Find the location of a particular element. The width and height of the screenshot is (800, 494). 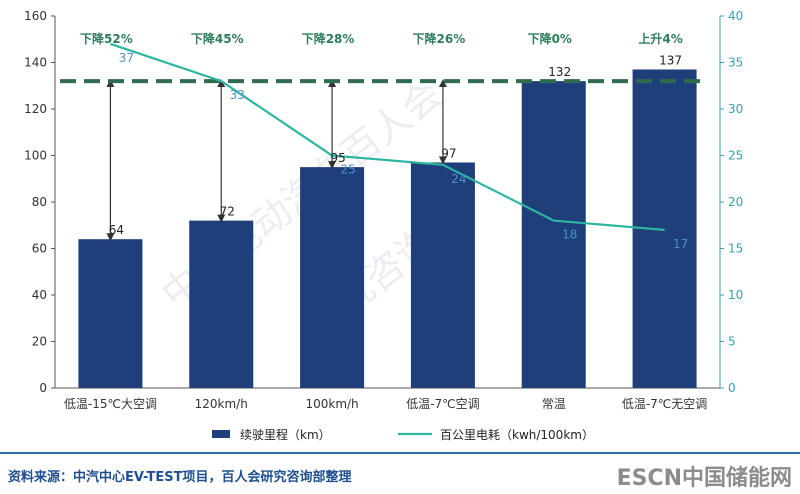

y-left-tick-label: 80 is located at coordinates (39, 202).